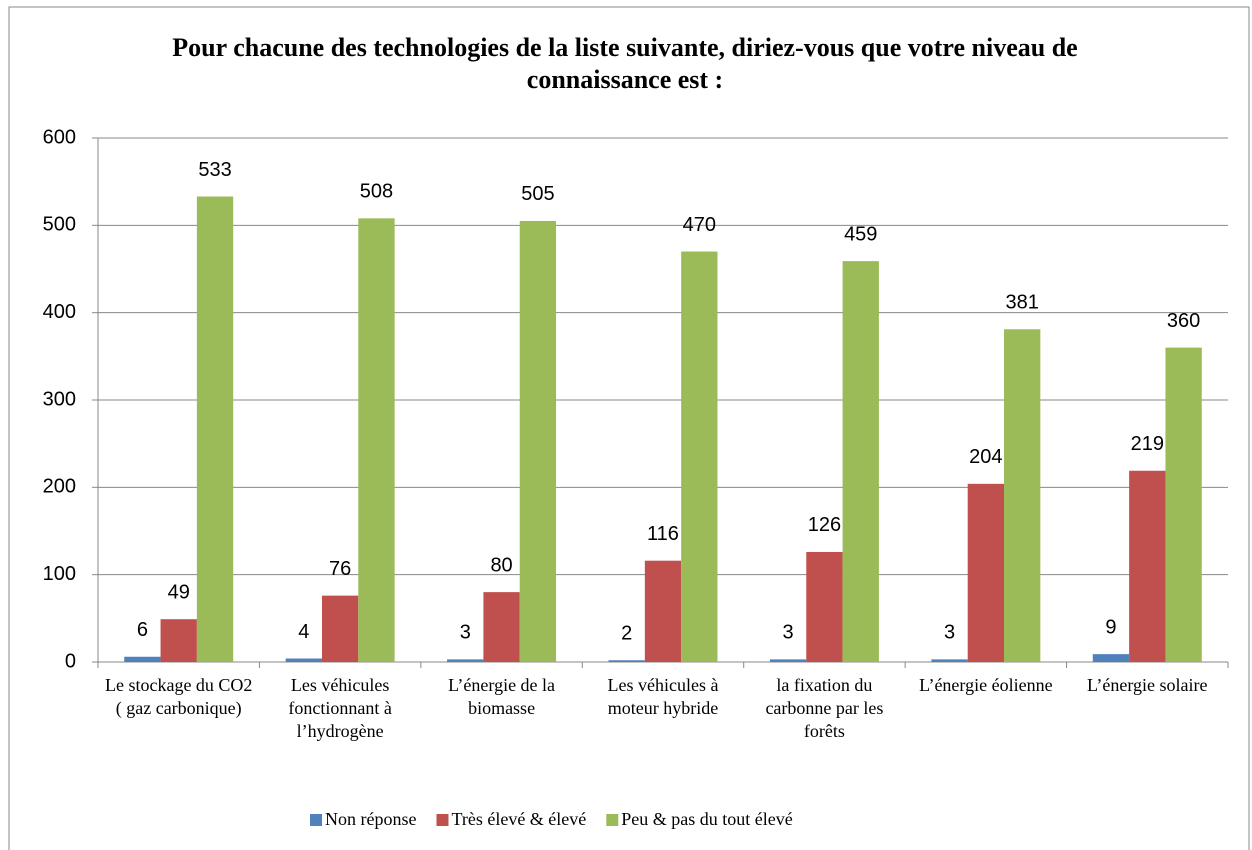 The width and height of the screenshot is (1252, 850). What do you see at coordinates (178, 696) in the screenshot?
I see `x-tick-label: Le stockage du CO2 ( gaz carbonique)` at bounding box center [178, 696].